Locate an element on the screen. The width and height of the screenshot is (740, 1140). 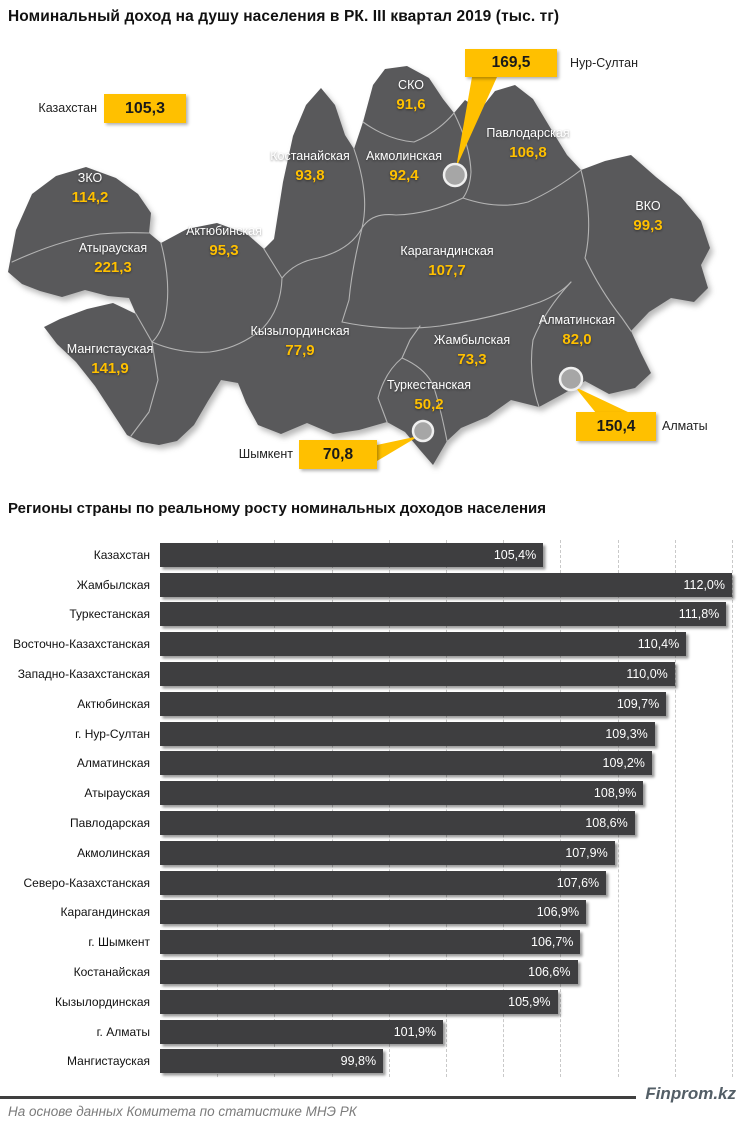
bar-category-label: Восточно-Казахстанская is located at coordinates (81, 644).